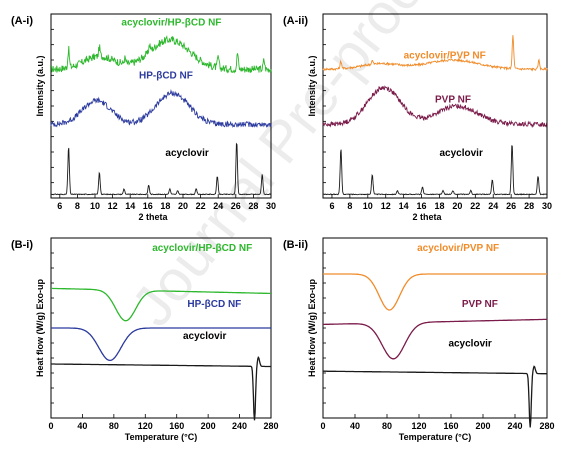 This screenshot has height=458, width=576. Describe the element at coordinates (295, 21) in the screenshot. I see `panel-label: (A-ii)` at that location.